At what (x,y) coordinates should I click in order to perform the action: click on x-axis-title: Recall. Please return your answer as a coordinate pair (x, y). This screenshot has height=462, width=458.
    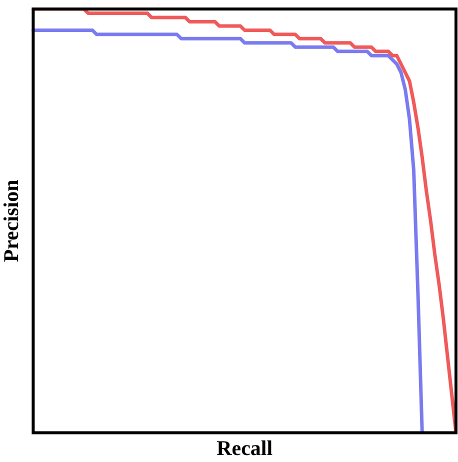
    Looking at the image, I should click on (244, 448).